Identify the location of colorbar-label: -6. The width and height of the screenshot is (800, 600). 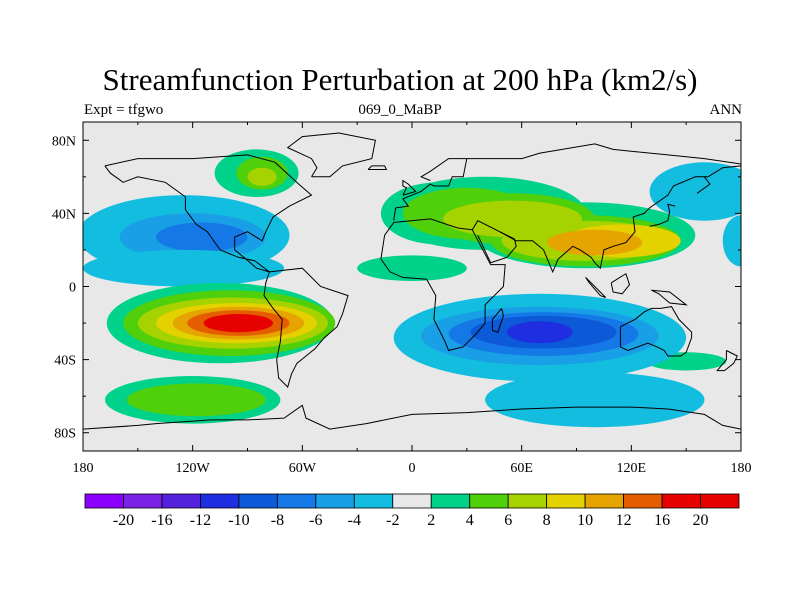
(315, 520).